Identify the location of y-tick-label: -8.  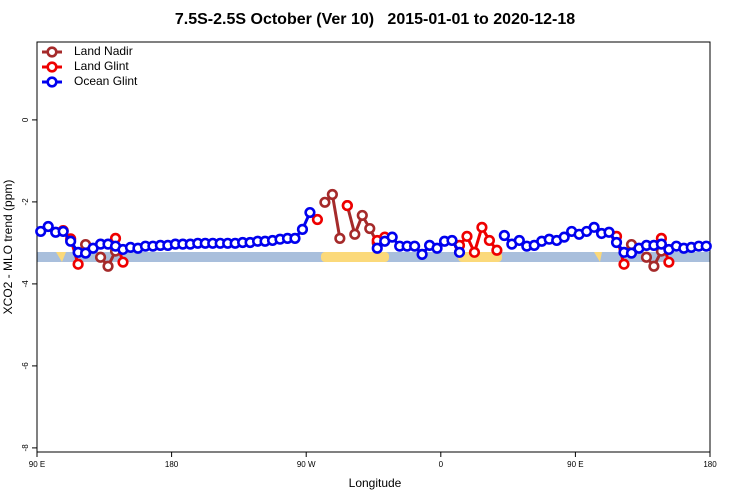
(25, 448).